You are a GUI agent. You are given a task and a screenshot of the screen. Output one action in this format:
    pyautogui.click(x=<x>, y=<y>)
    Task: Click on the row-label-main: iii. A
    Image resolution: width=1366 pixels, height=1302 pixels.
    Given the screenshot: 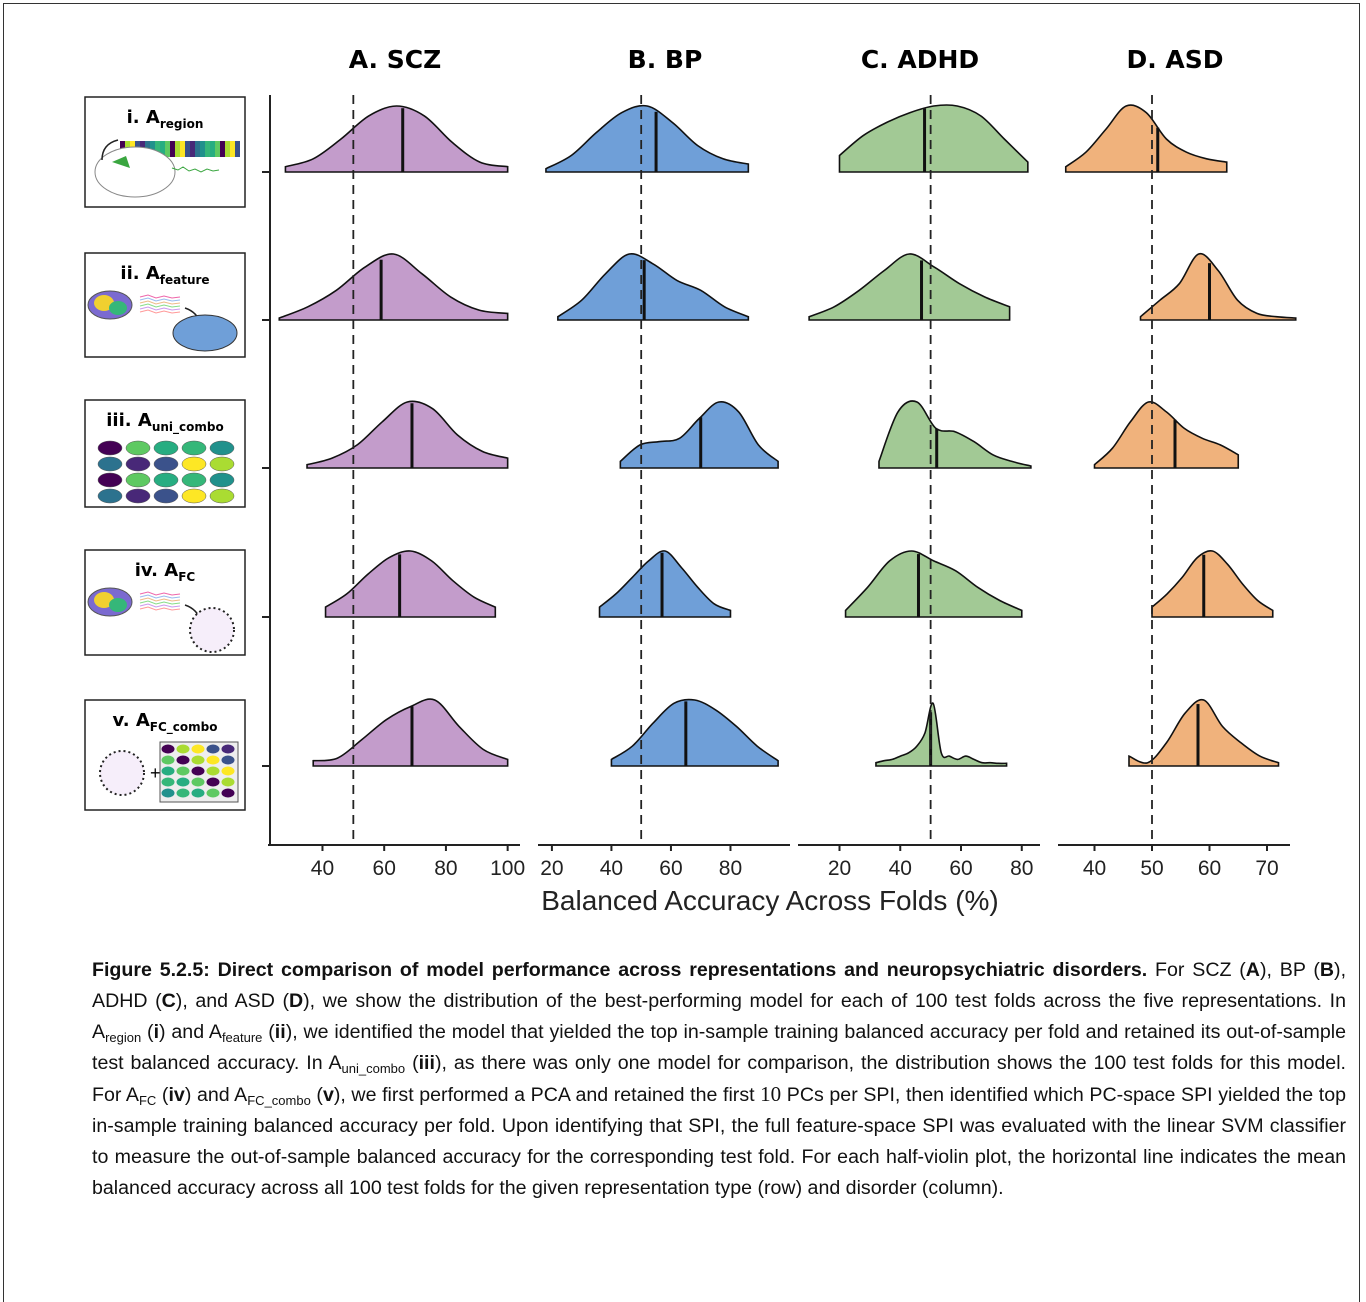 What is the action you would take?
    pyautogui.click(x=129, y=420)
    